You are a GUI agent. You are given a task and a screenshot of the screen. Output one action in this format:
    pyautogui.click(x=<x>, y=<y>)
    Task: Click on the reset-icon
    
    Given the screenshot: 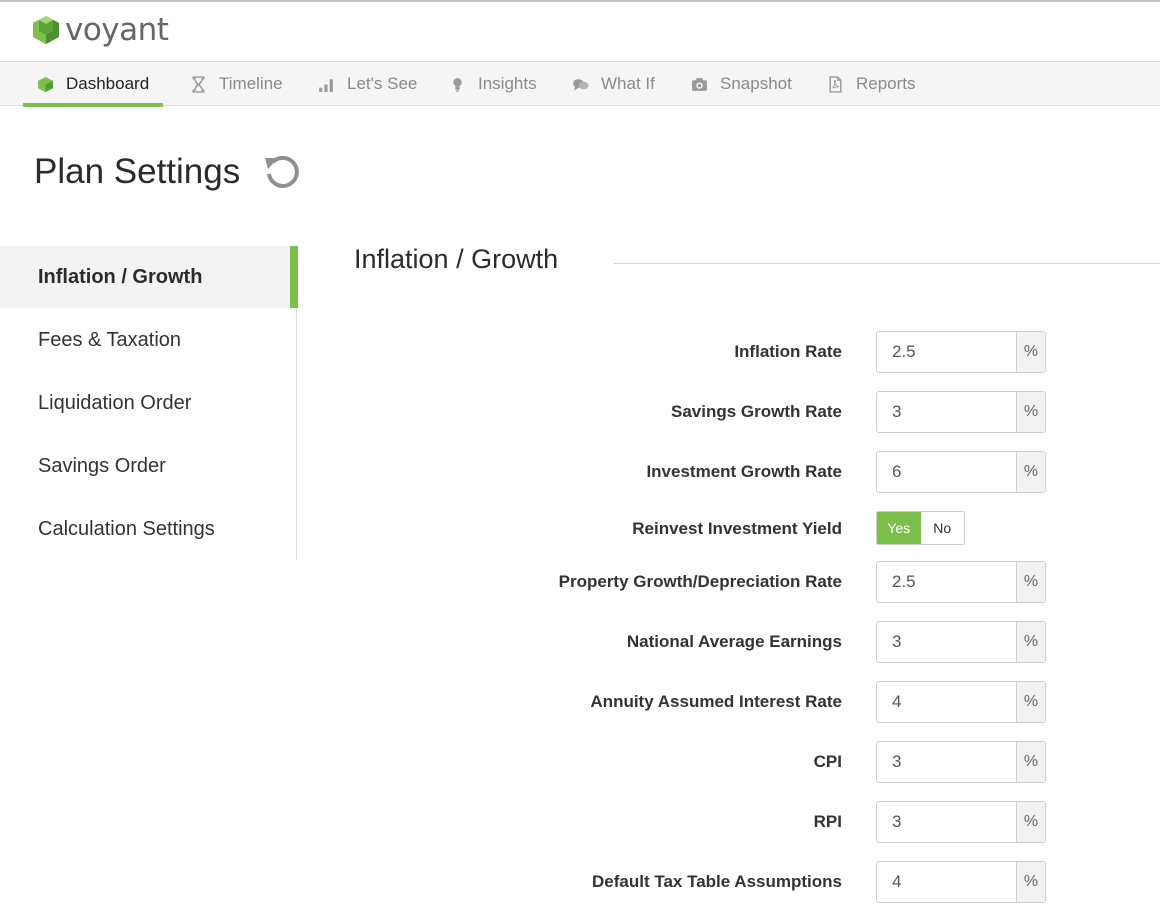 What is the action you would take?
    pyautogui.click(x=282, y=171)
    